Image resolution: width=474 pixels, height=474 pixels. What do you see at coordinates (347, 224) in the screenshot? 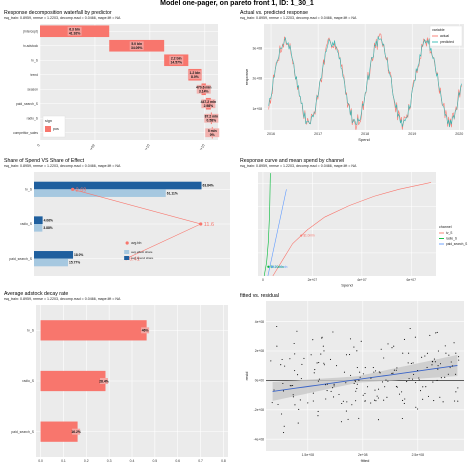
I see `plot-background` at bounding box center [347, 224].